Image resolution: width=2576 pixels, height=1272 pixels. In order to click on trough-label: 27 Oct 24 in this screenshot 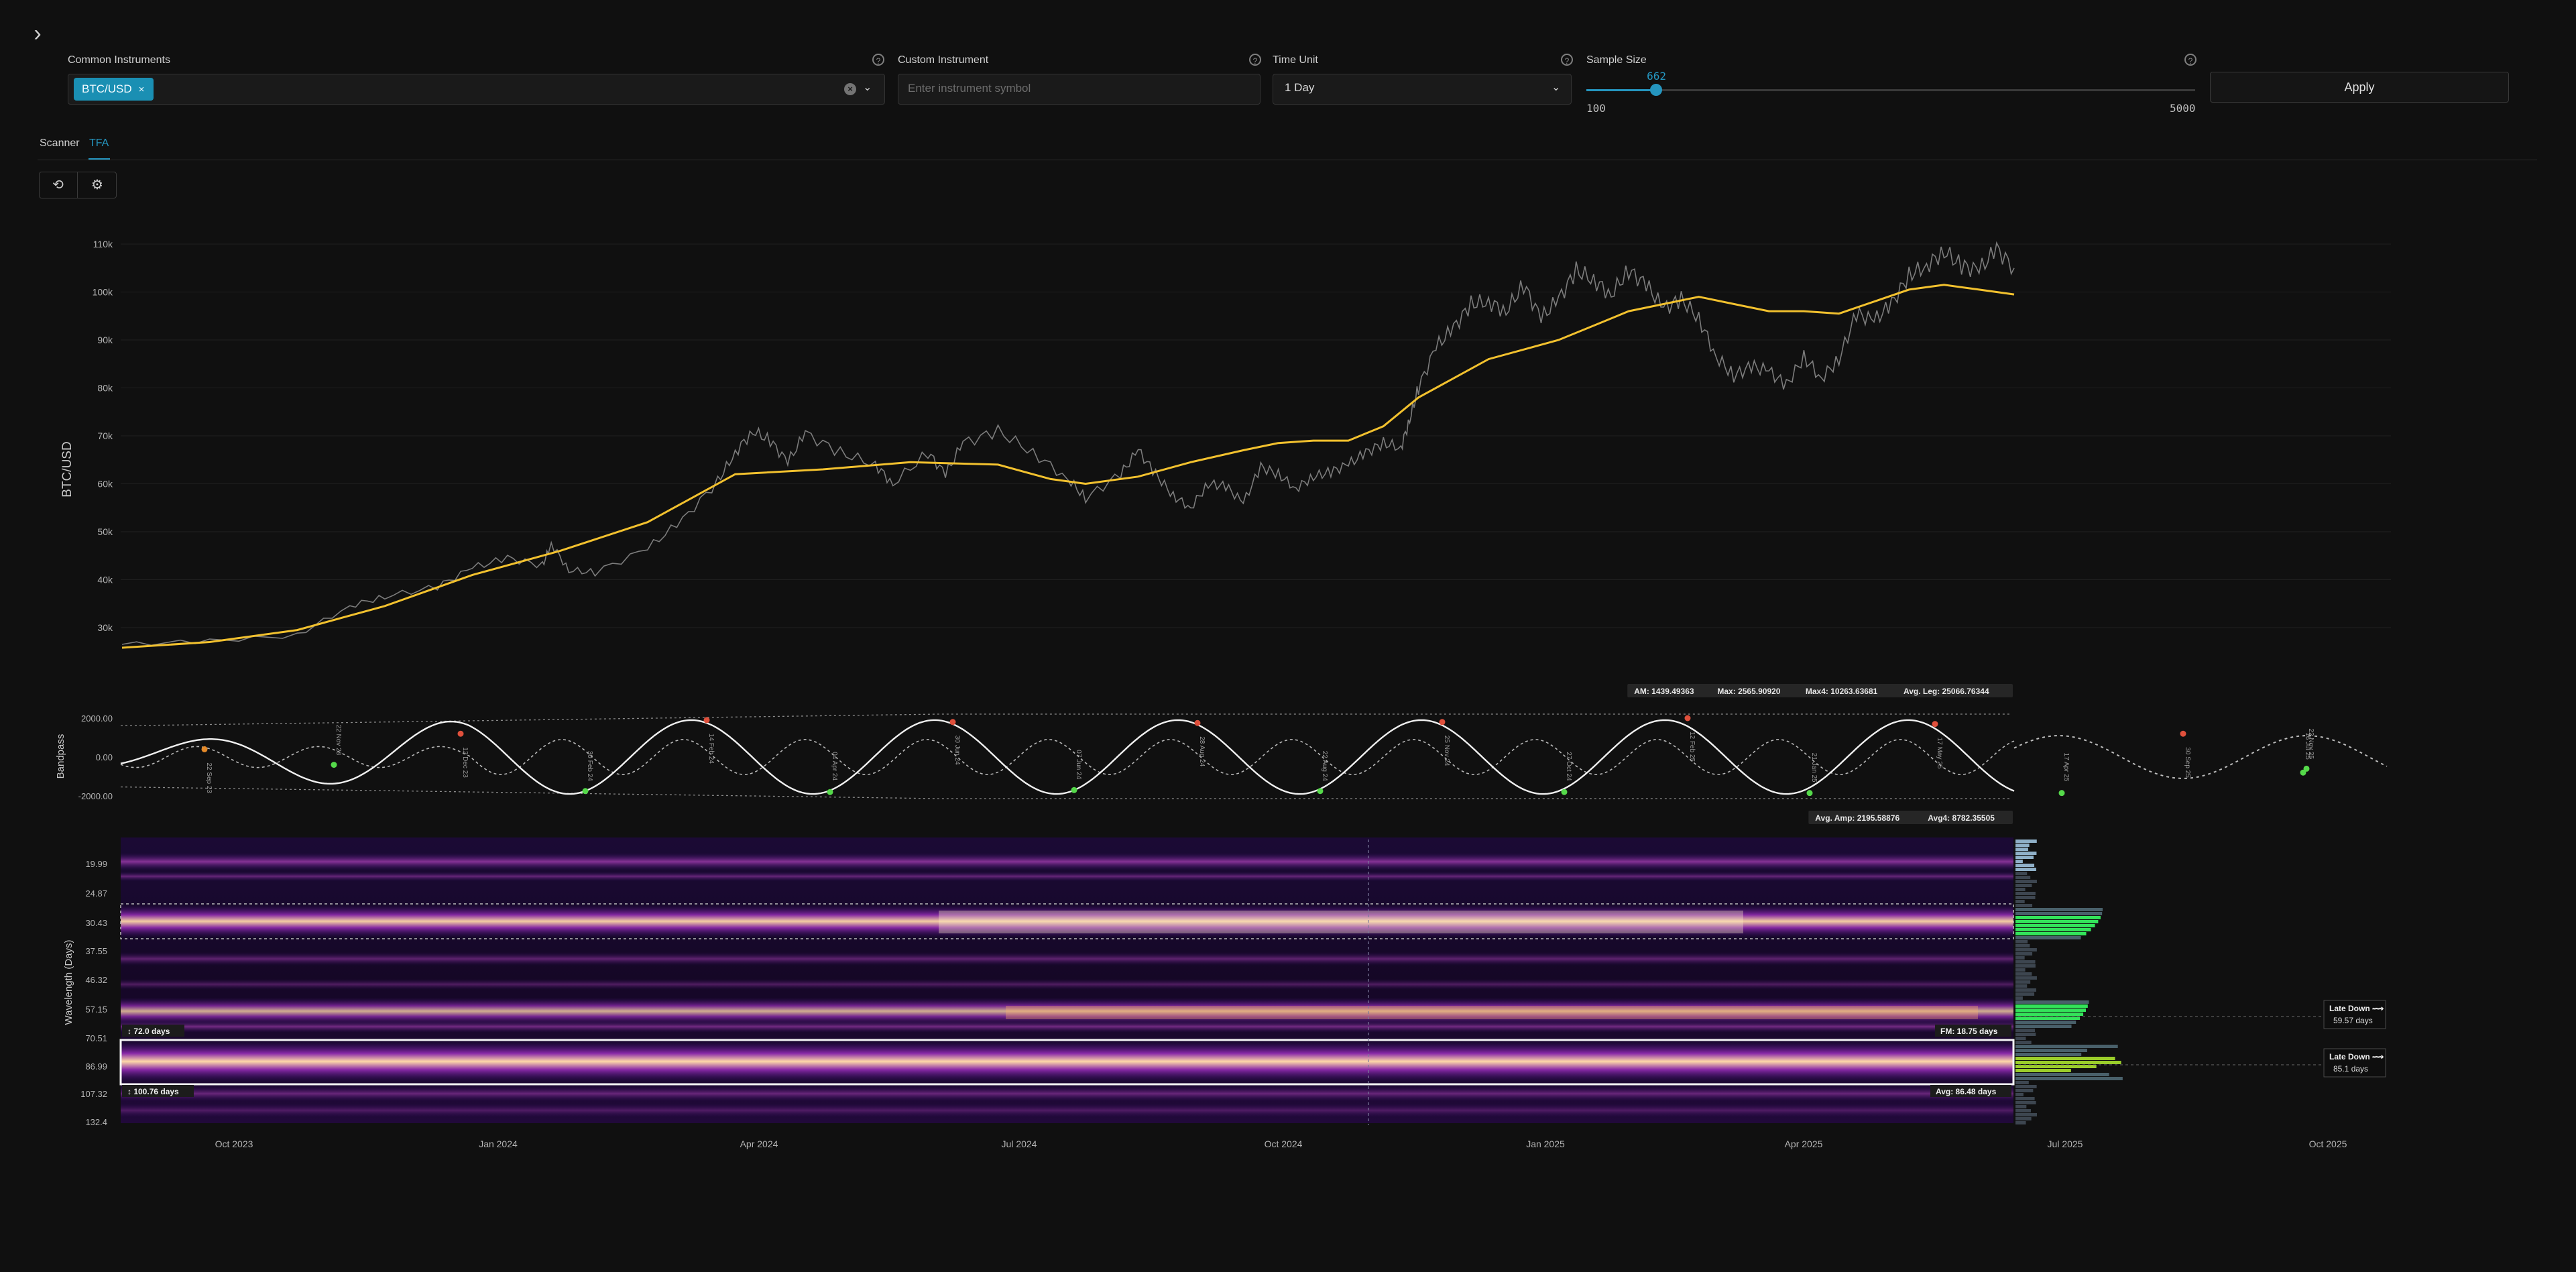, I will do `click(1568, 766)`.